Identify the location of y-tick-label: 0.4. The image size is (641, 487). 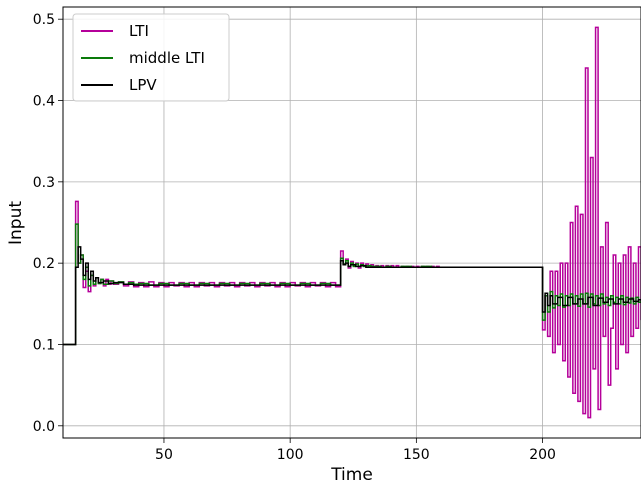
(44, 102).